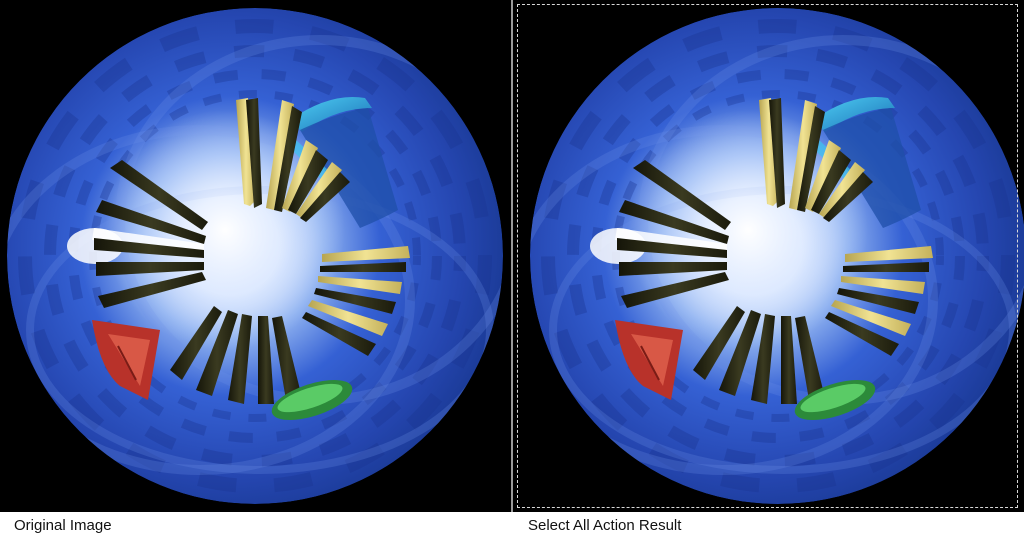 Image resolution: width=1024 pixels, height=544 pixels. I want to click on panel-divider, so click(512, 256).